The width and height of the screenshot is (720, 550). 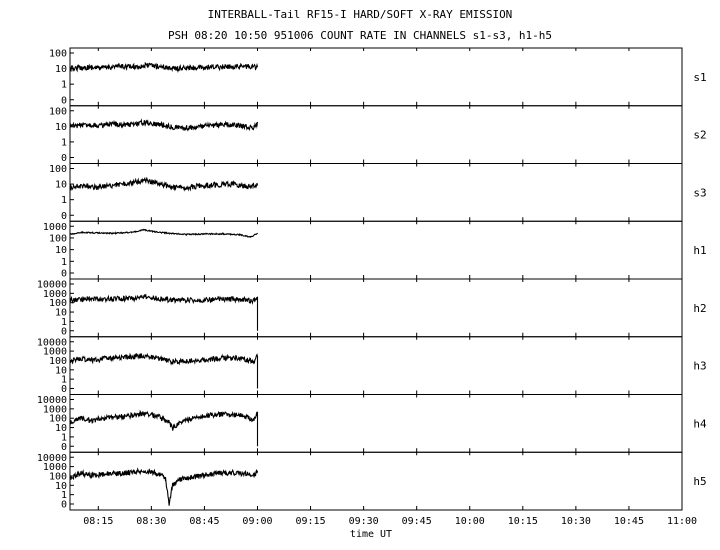 What do you see at coordinates (164, 428) in the screenshot?
I see `series-line-h4` at bounding box center [164, 428].